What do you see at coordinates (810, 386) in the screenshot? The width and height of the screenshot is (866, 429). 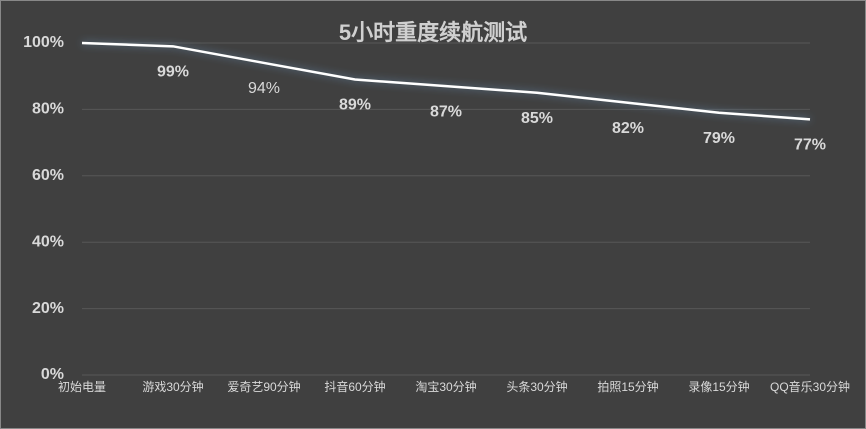 I see `x-tick-label: QQ音乐30分钟` at bounding box center [810, 386].